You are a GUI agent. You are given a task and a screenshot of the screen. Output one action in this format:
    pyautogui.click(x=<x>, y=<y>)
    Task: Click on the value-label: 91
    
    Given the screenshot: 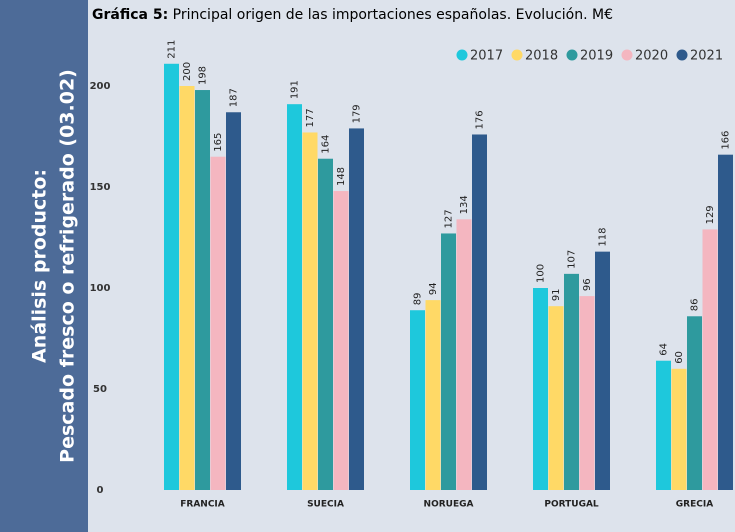 What is the action you would take?
    pyautogui.click(x=556, y=294)
    